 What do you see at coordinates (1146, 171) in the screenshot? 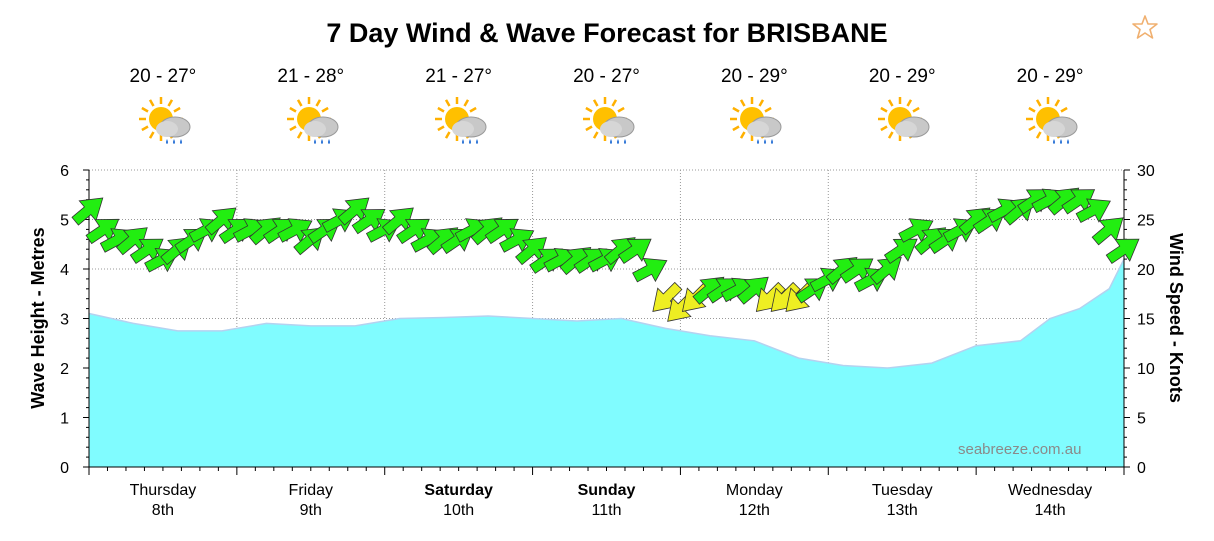
I see `y-tick-label-right: 30` at bounding box center [1146, 171].